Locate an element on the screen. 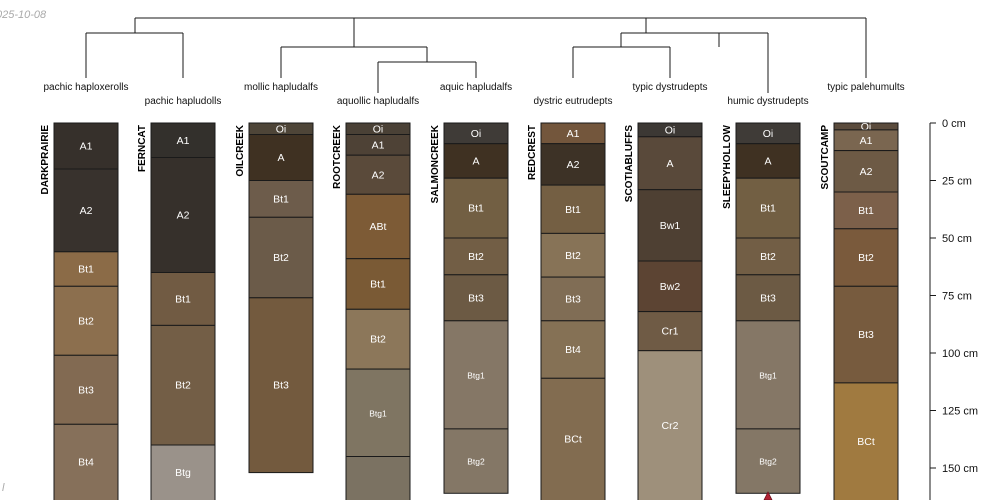 The width and height of the screenshot is (1000, 500). horizon-a1 is located at coordinates (183, 140).